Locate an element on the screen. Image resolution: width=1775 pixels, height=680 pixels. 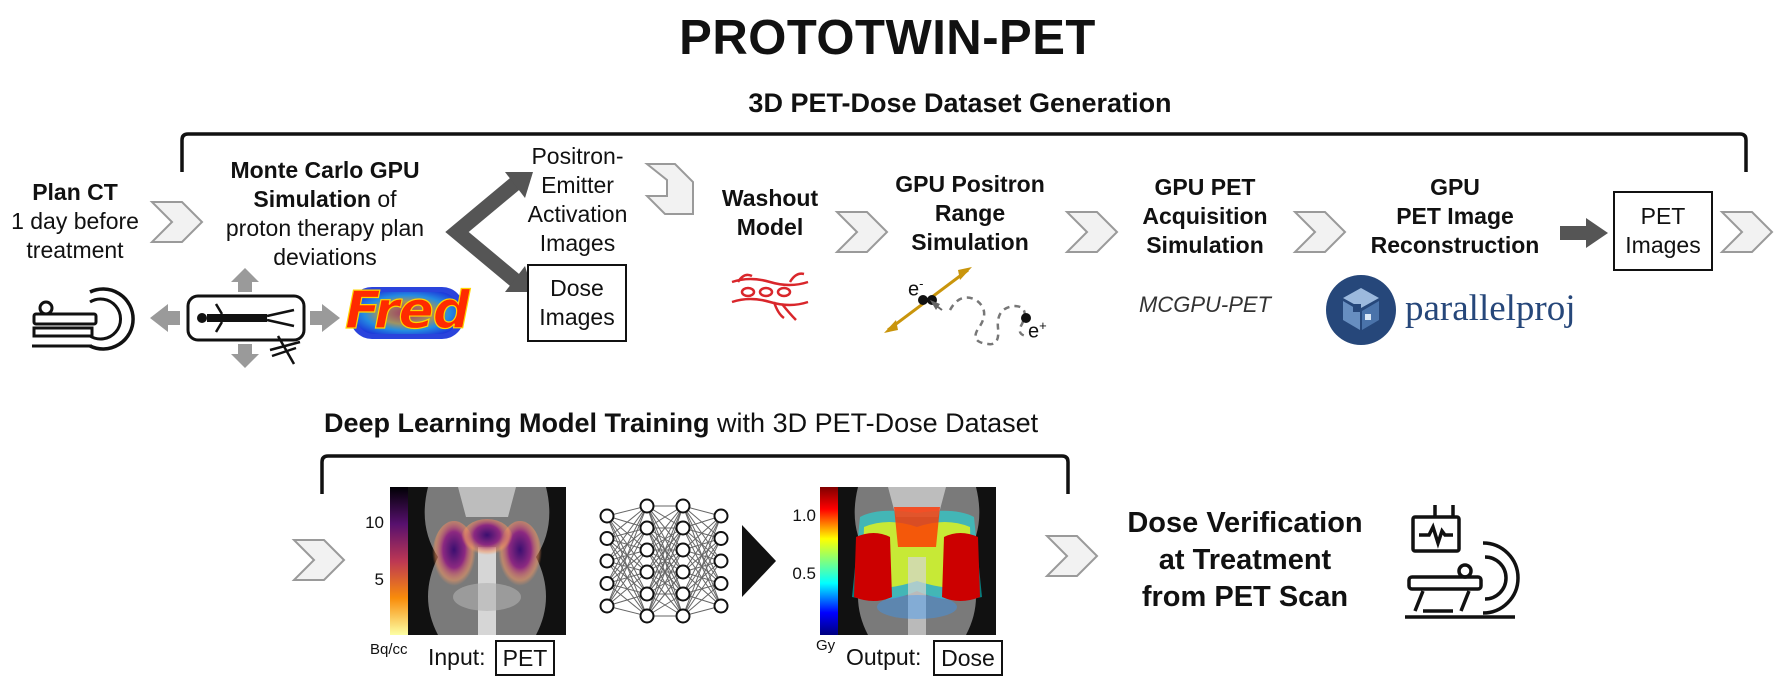
plan-ct-line2: 1 day before is located at coordinates (75, 221).